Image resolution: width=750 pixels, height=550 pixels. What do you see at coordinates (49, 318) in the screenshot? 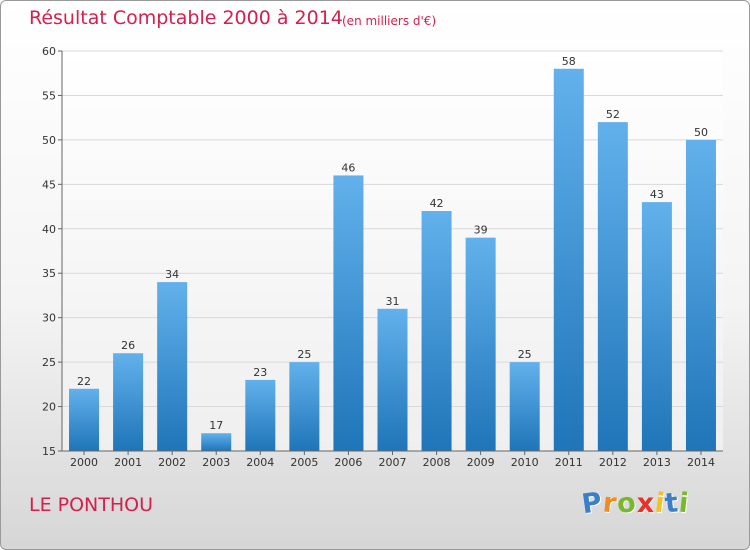
I see `y-tick-label: 30` at bounding box center [49, 318].